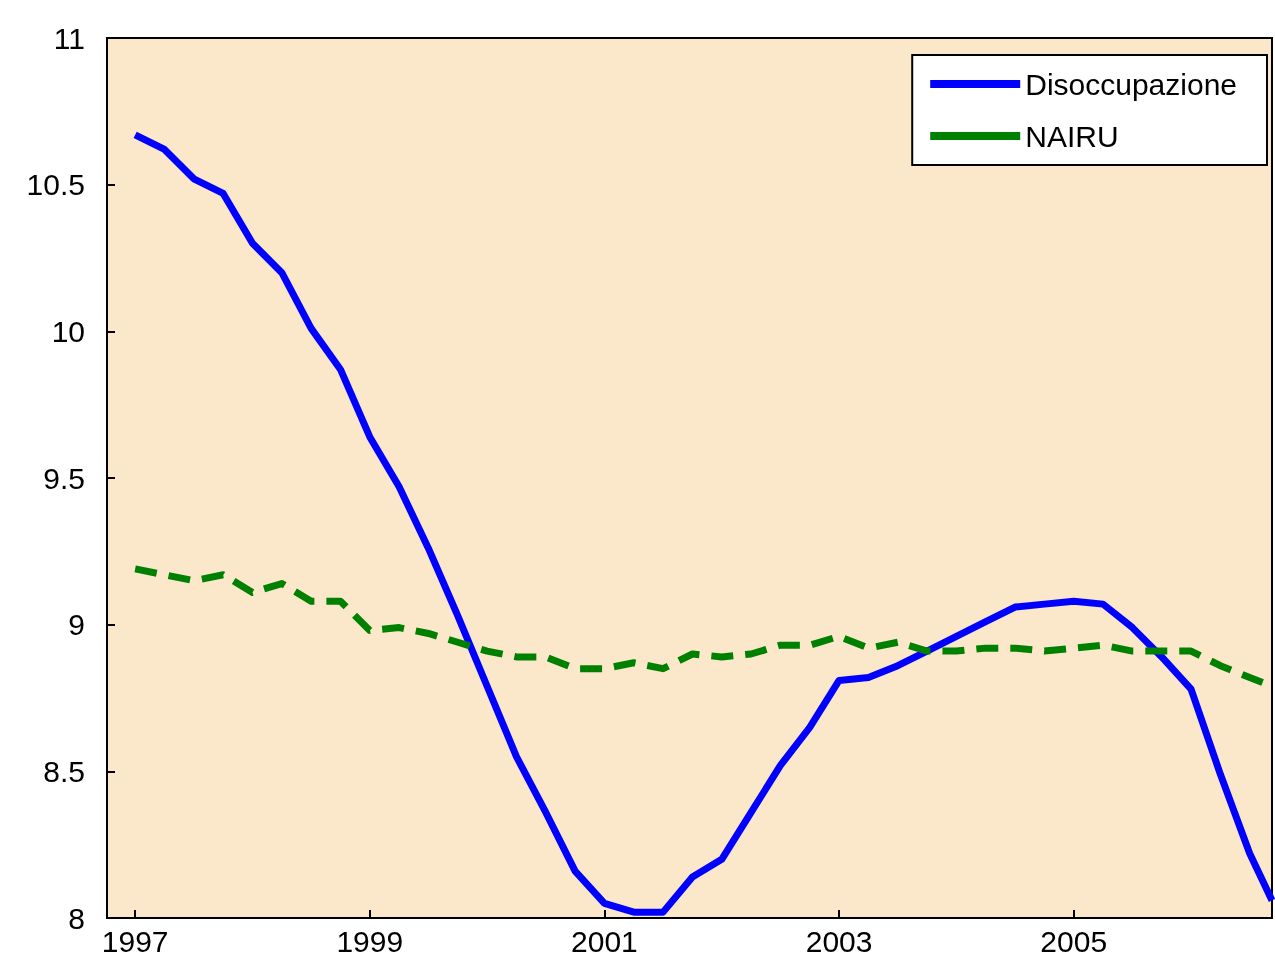 Image resolution: width=1275 pixels, height=959 pixels. I want to click on y-tick-label: 9, so click(76, 625).